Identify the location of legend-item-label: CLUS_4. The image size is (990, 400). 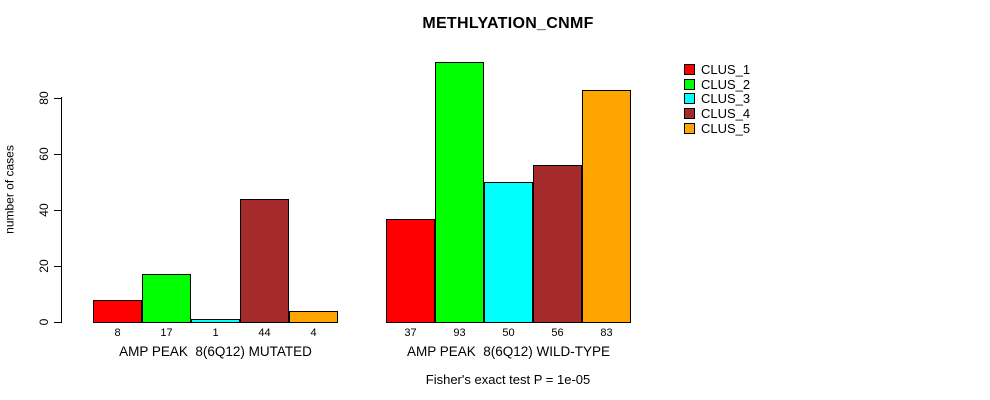
(726, 113).